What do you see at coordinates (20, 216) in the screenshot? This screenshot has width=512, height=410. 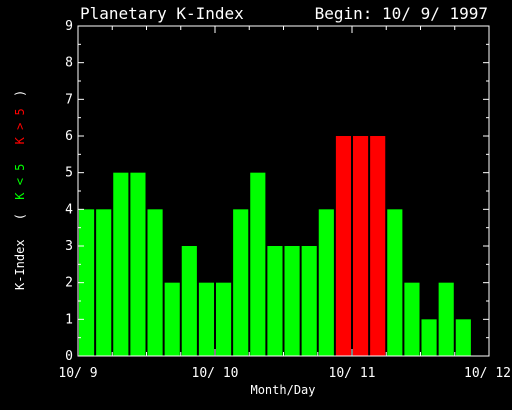 I see `y-axis-label-open-paren: (` at bounding box center [20, 216].